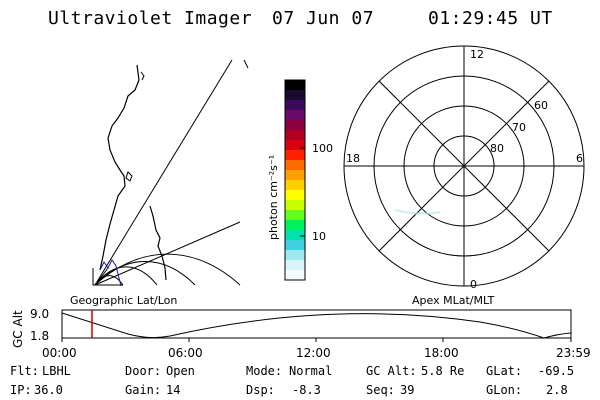 This screenshot has width=600, height=400. Describe the element at coordinates (557, 390) in the screenshot. I see `glon-value: 2.8` at that location.